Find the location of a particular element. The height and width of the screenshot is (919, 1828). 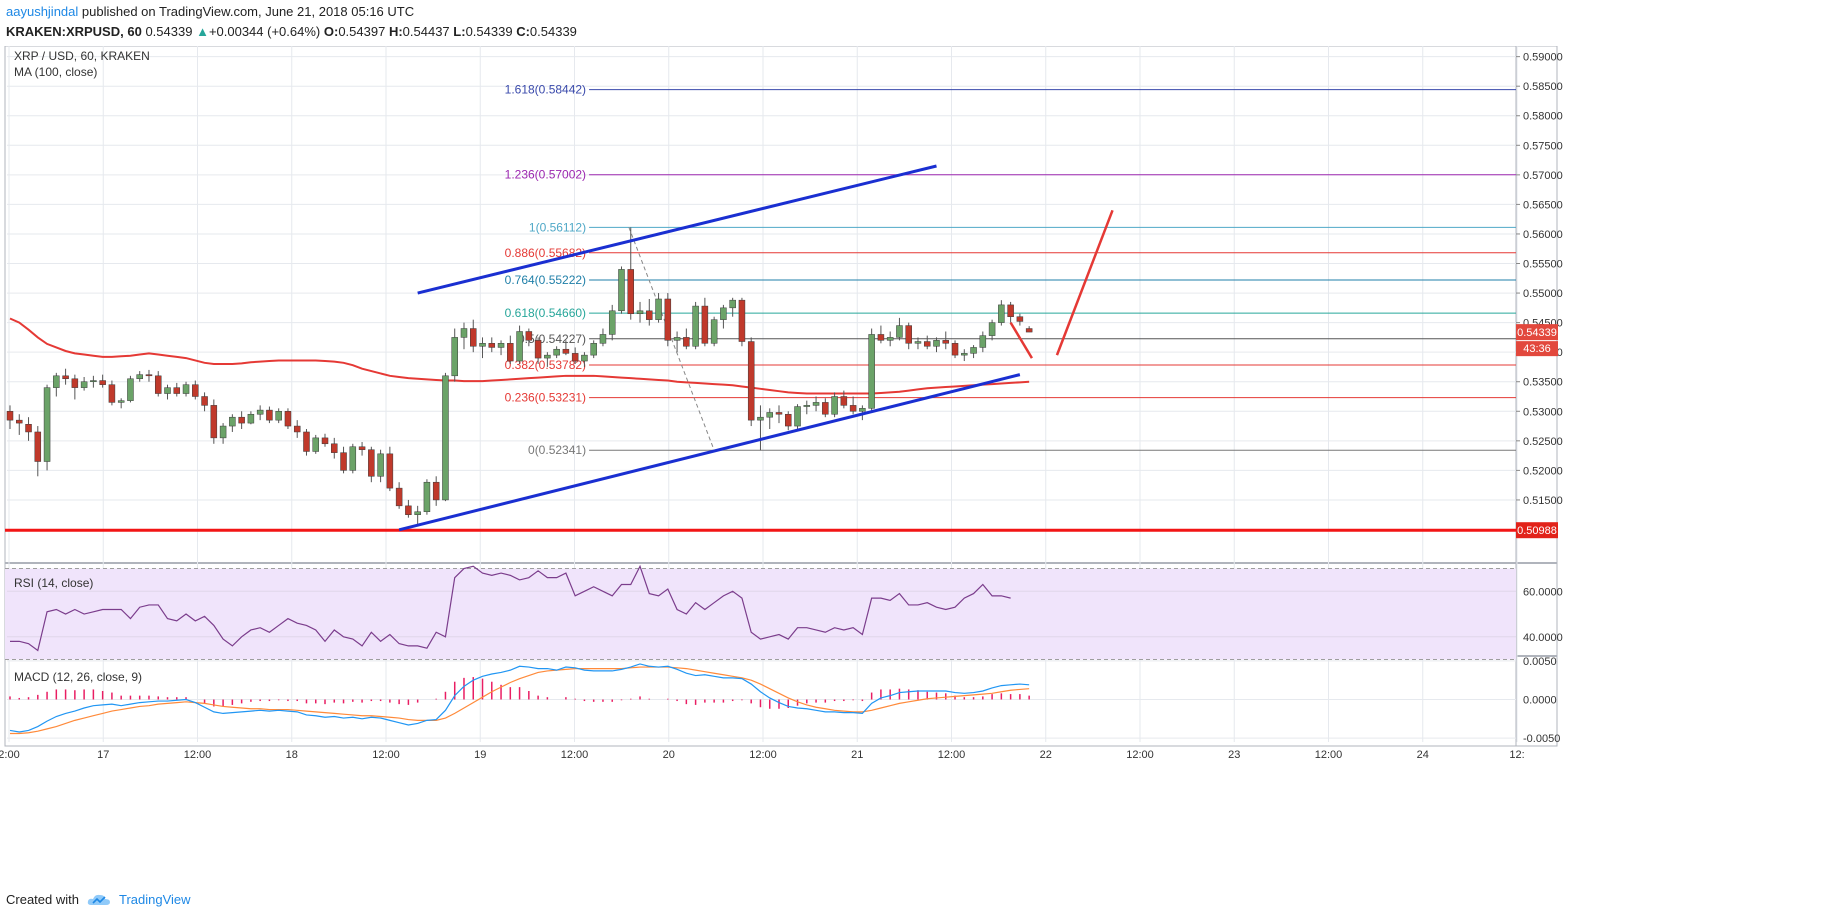

y-tick-label: 0.52000 is located at coordinates (1543, 471).